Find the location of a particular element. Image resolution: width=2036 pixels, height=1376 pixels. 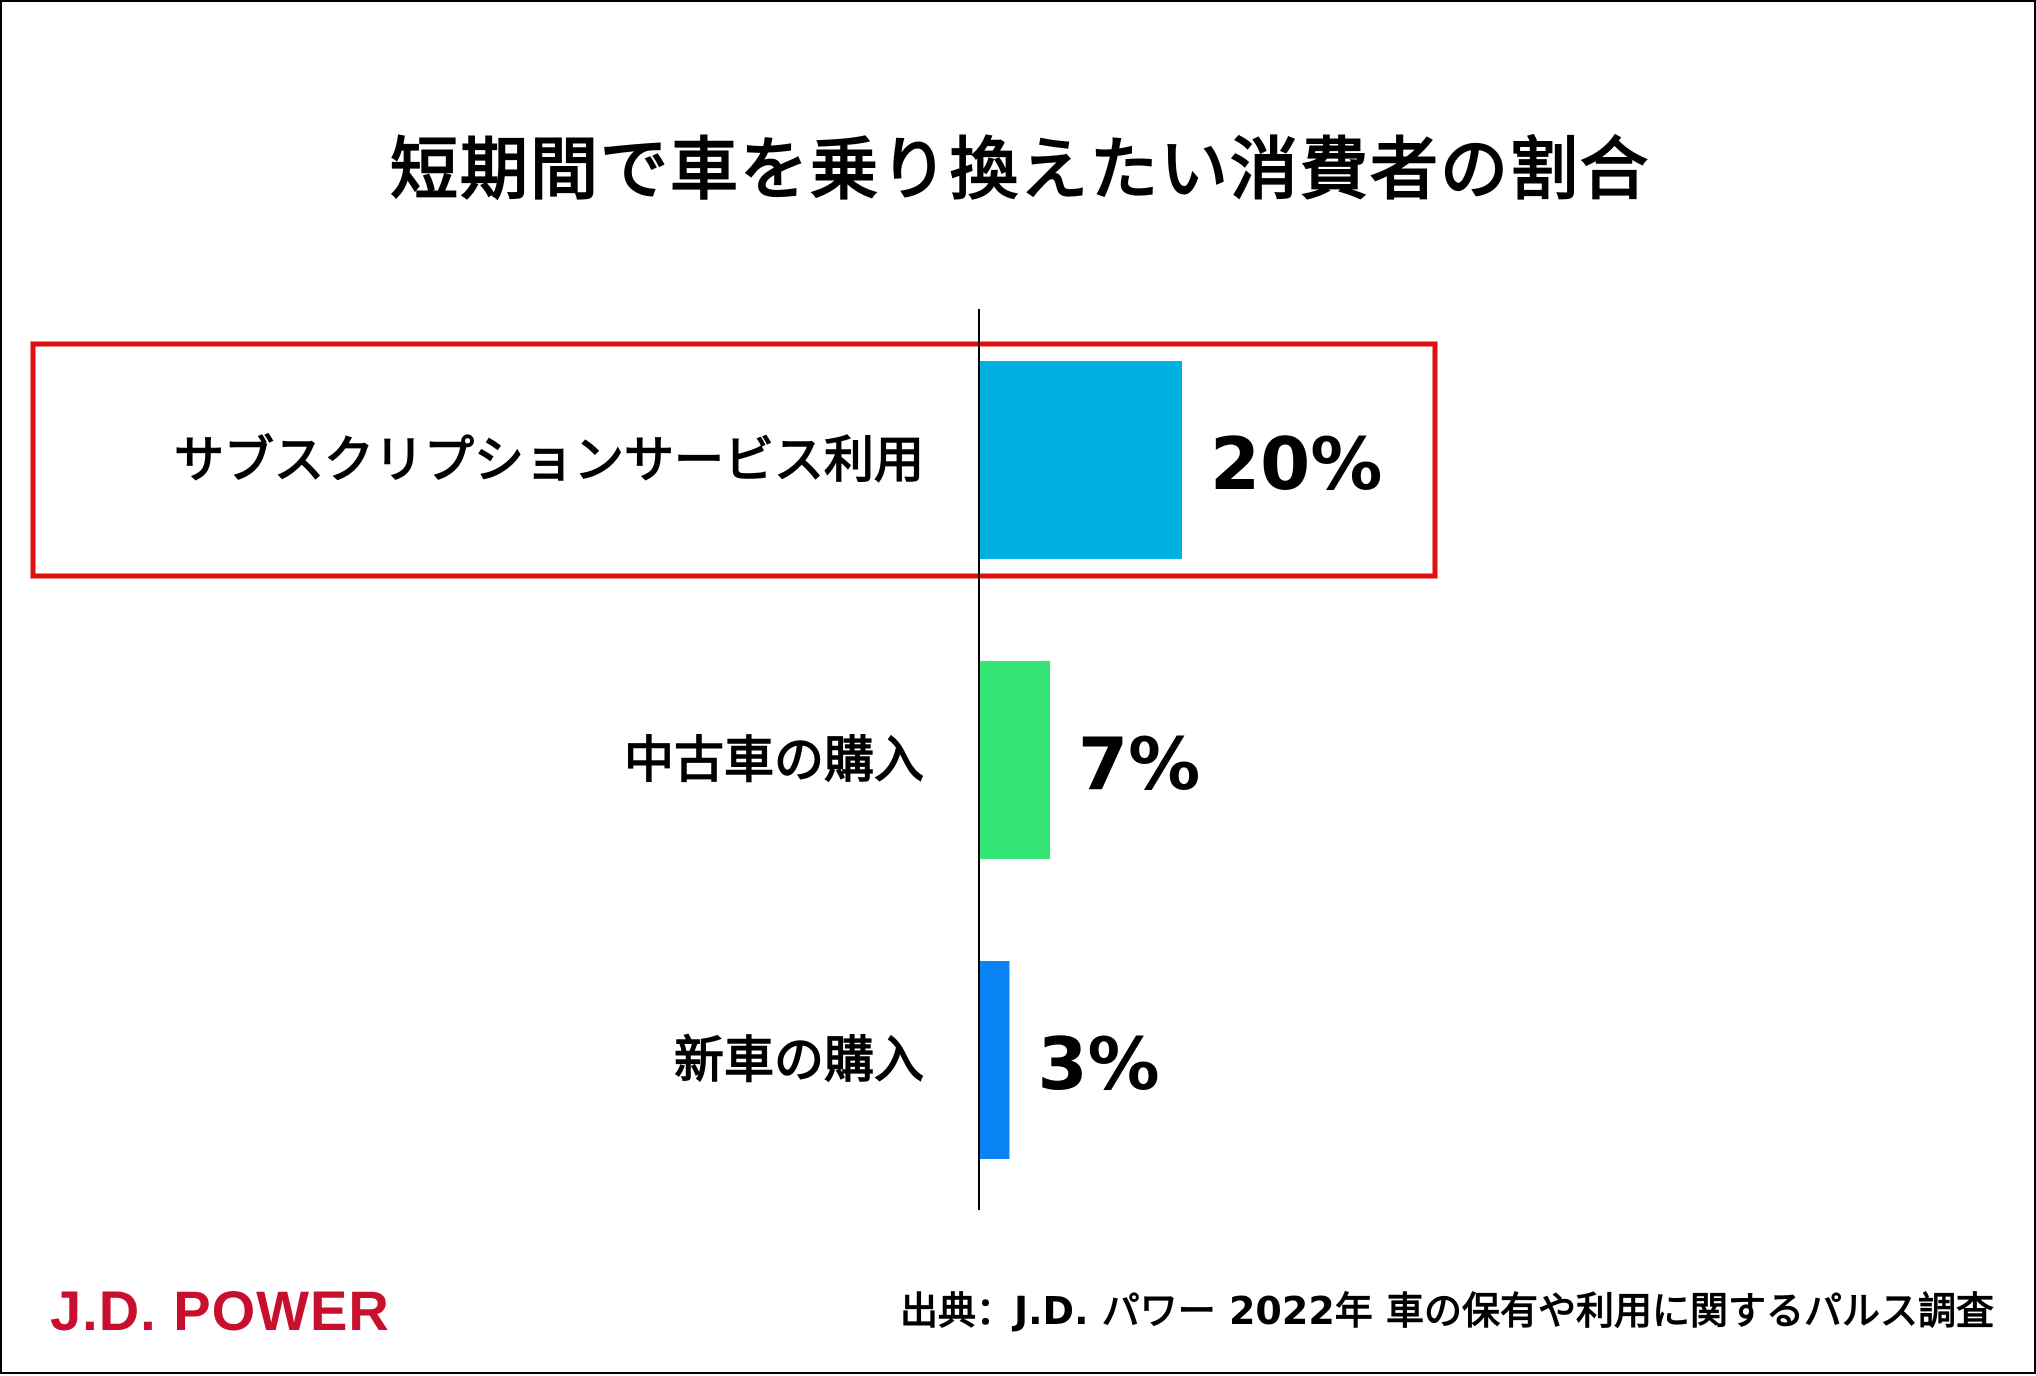

value-label-3: 3% is located at coordinates (1098, 1064).